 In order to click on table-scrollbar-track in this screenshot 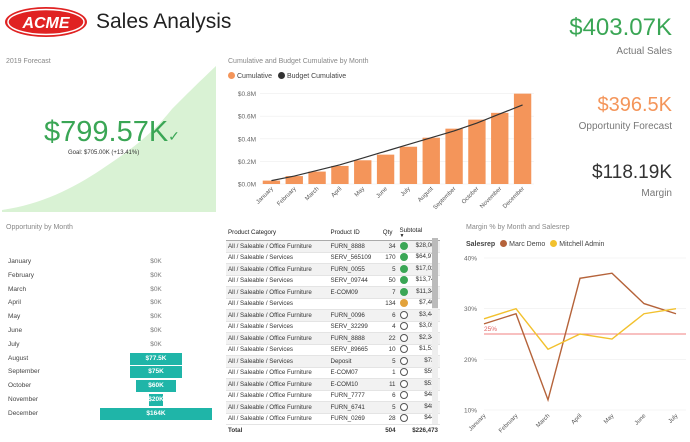, I will do `click(435, 331)`.